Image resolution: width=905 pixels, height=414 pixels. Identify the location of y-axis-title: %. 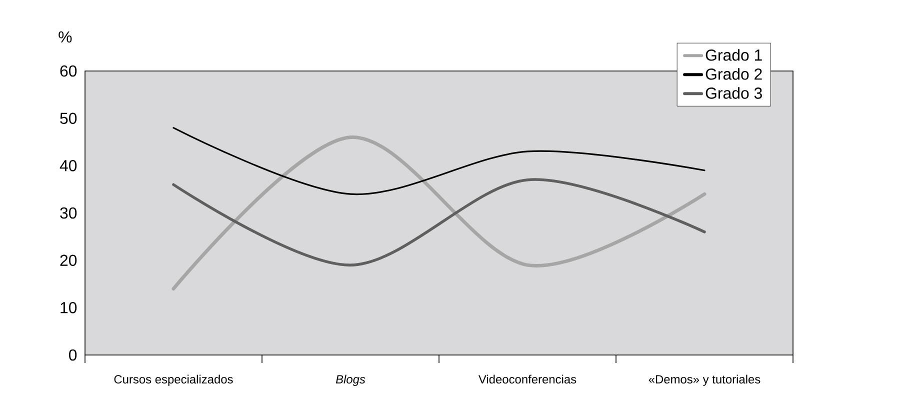
(65, 36).